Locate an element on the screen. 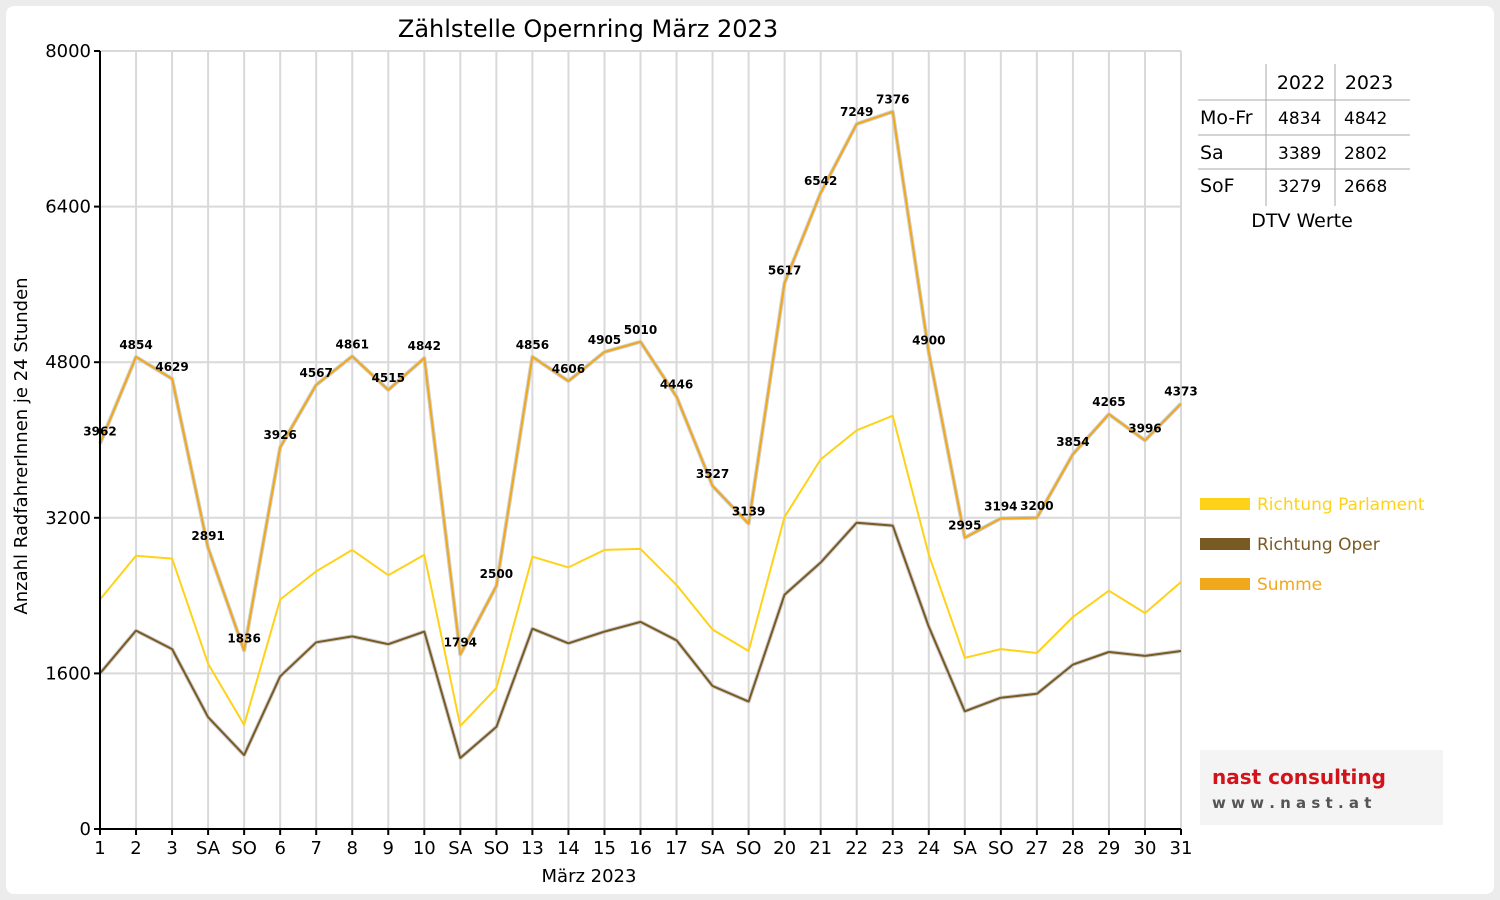 This screenshot has width=1500, height=900. legend-label: Summe is located at coordinates (1289, 585).